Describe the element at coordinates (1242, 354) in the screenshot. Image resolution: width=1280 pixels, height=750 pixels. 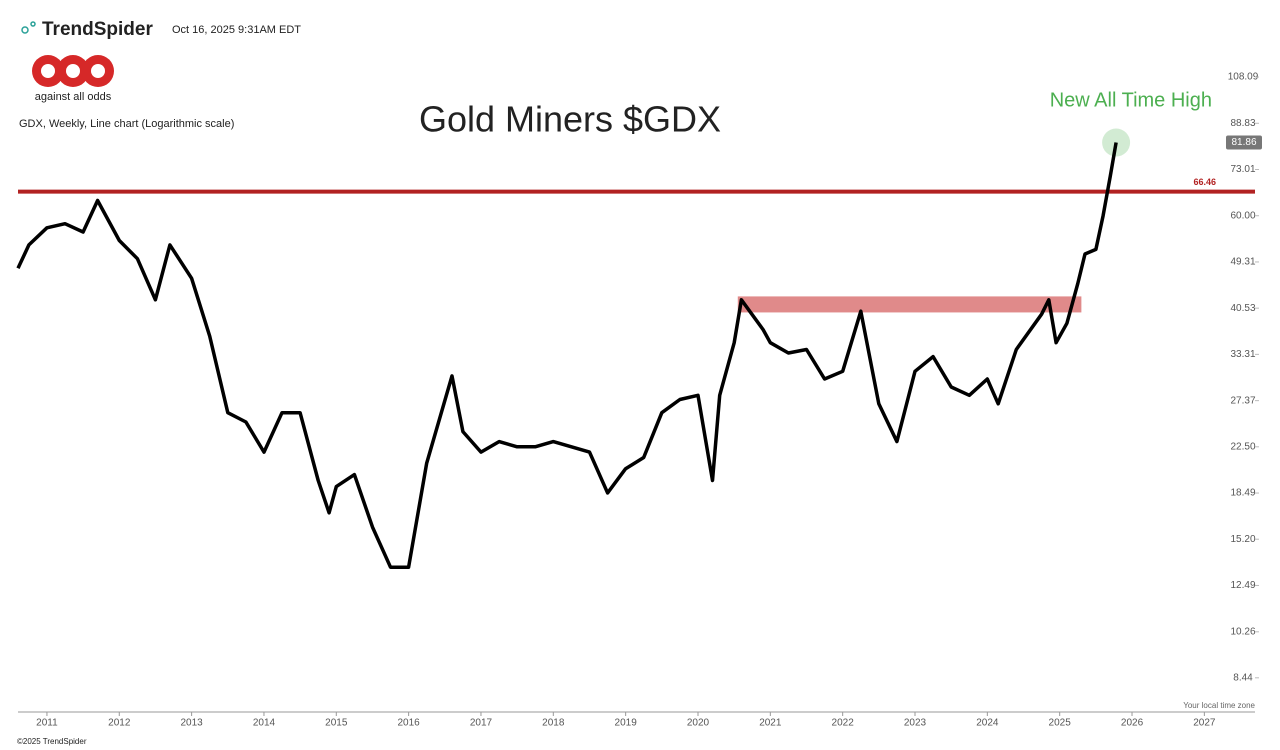
I see `y-tick-label: 33.31` at that location.